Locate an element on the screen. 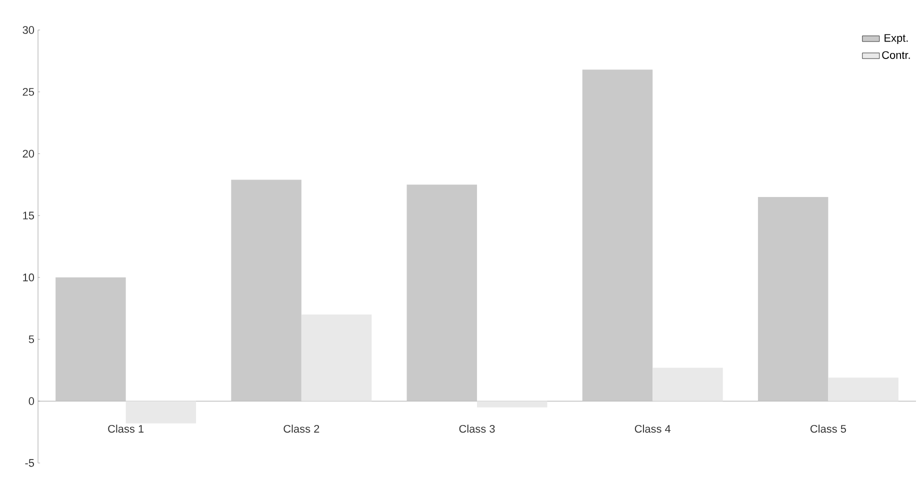 Image resolution: width=921 pixels, height=480 pixels. y-tick-label: 30 is located at coordinates (28, 30).